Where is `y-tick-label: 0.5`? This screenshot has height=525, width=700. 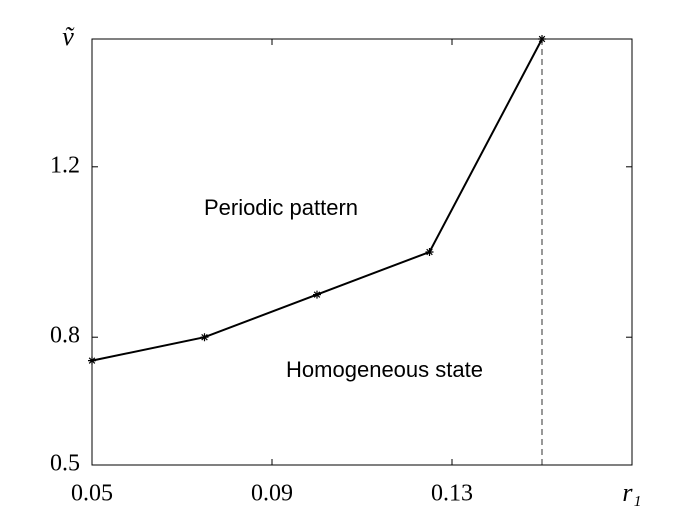 y-tick-label: 0.5 is located at coordinates (65, 464).